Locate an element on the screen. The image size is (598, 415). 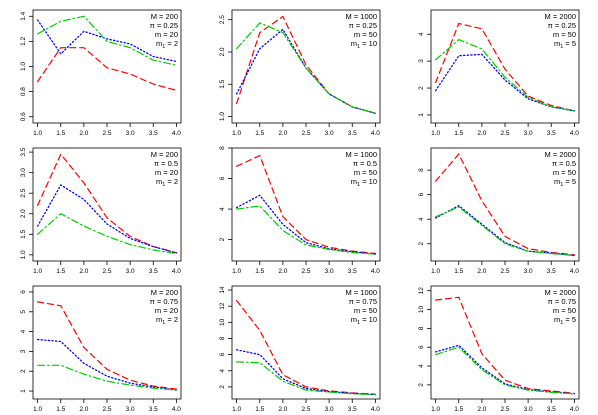
annotation-line: π = 0.75 is located at coordinates (562, 301).